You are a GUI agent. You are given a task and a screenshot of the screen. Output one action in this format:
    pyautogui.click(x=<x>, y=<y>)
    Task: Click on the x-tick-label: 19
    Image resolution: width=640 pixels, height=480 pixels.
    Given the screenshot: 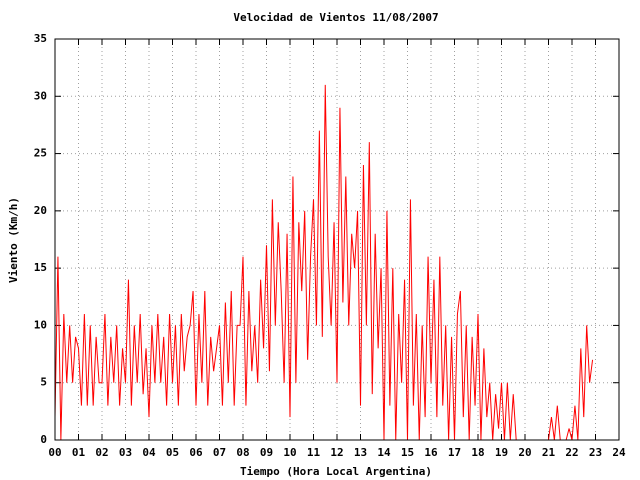 What is the action you would take?
    pyautogui.click(x=501, y=452)
    